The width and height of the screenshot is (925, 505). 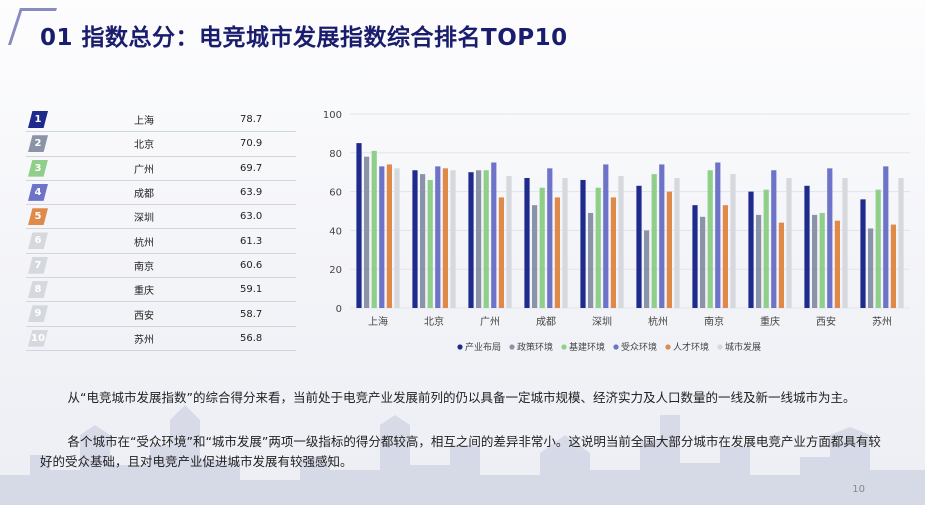 What do you see at coordinates (335, 154) in the screenshot?
I see `y-tick-label: 80` at bounding box center [335, 154].